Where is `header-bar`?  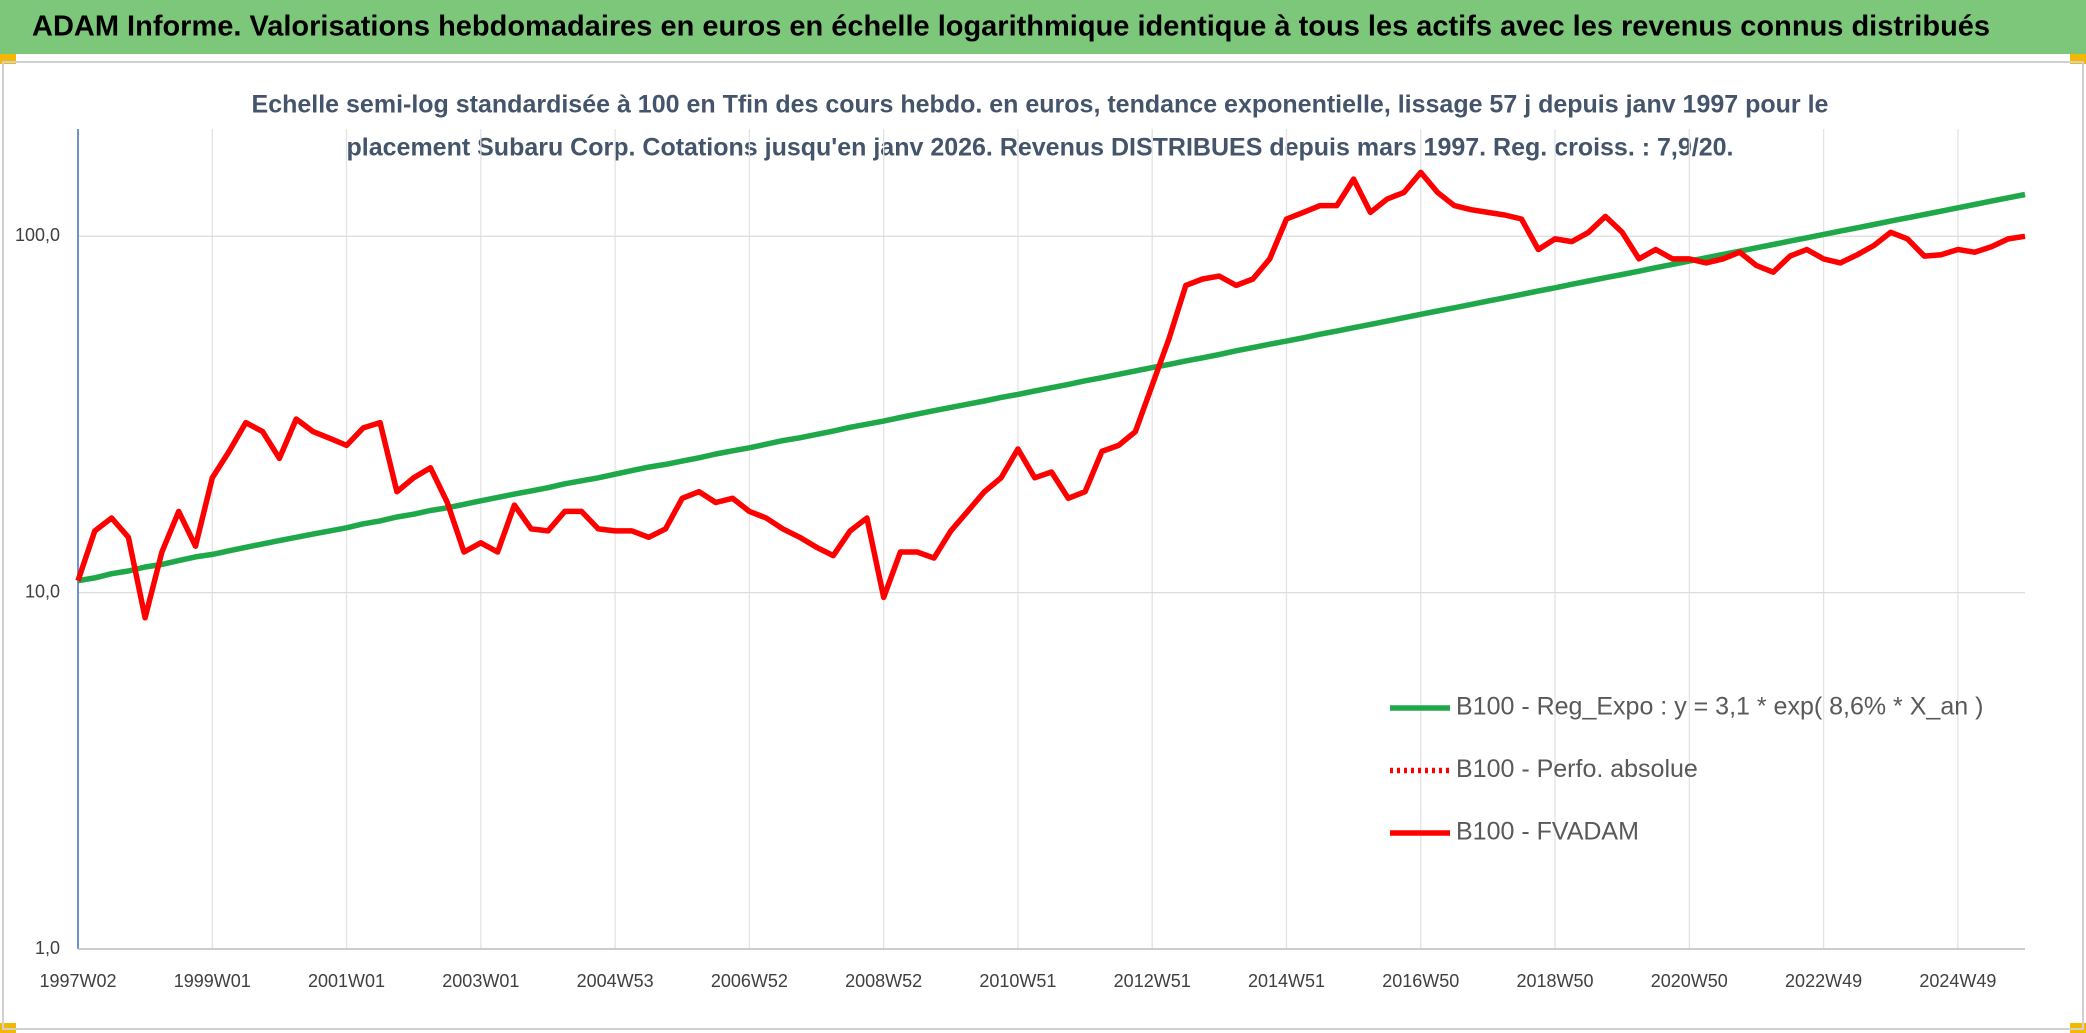 header-bar is located at coordinates (1043, 27).